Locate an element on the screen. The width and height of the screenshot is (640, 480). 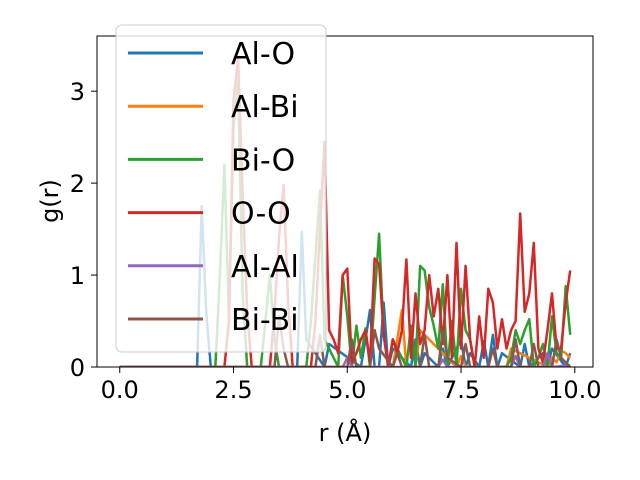
legend-label-al-o: Al-O is located at coordinates (263, 54).